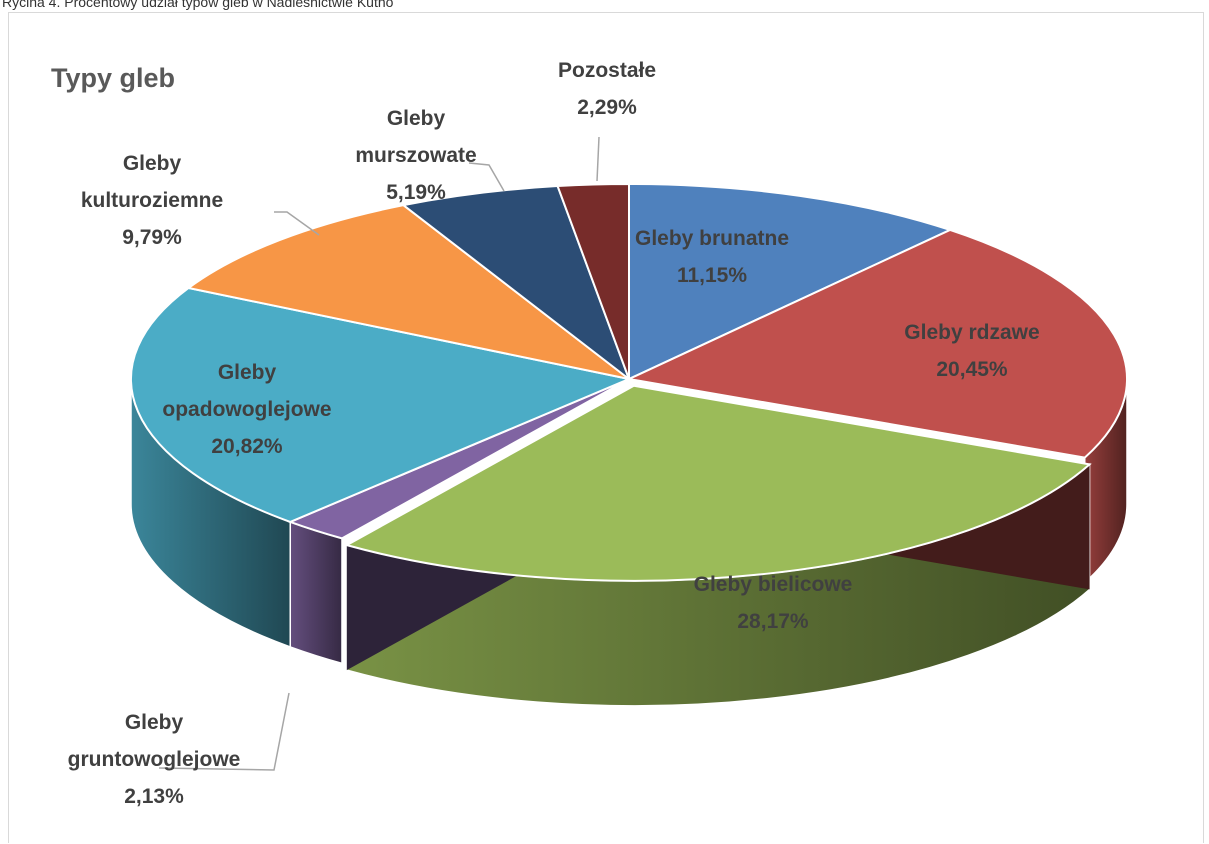 This screenshot has width=1209, height=844. Describe the element at coordinates (607, 89) in the screenshot. I see `data-label-pozostale: Pozostałe 2,29%` at that location.